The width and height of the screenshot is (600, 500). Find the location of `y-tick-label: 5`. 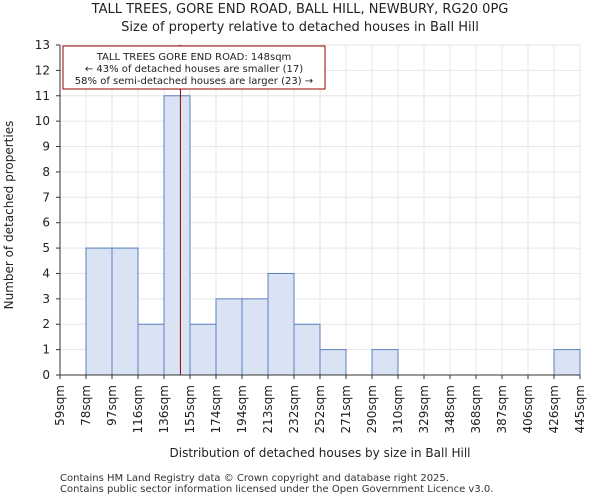

y-tick-label: 5 is located at coordinates (46, 248).